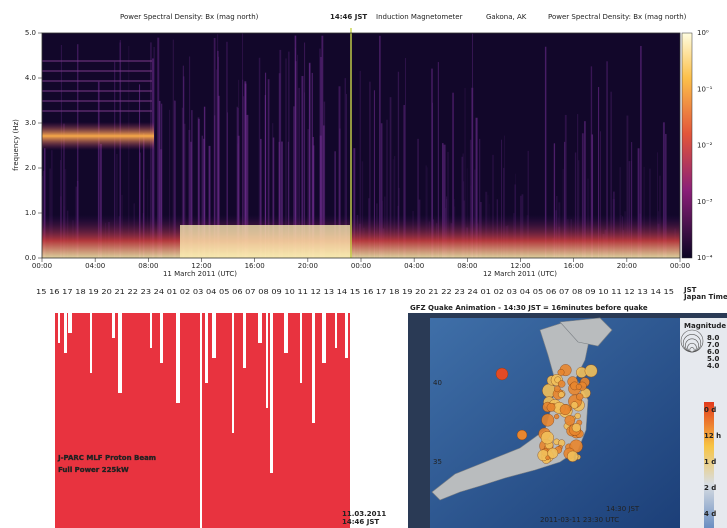  I want to click on title-right: Power Spectral Density: Bx (mag north), so click(617, 17).